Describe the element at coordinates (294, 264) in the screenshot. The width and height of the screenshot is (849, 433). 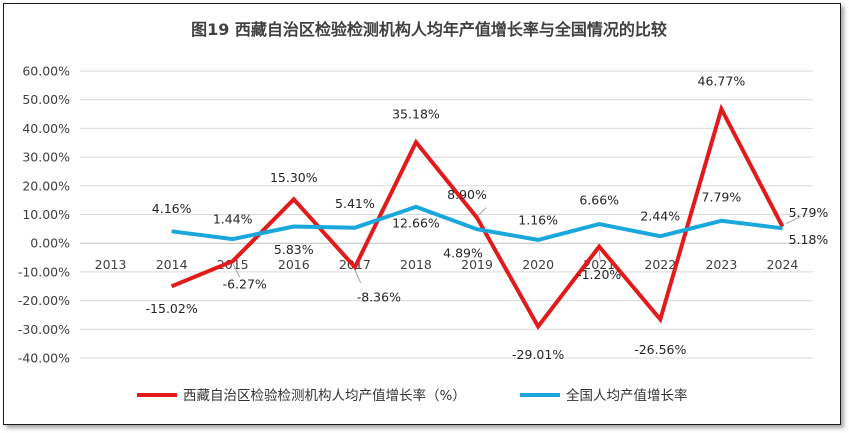
I see `x-tick-label: 2016` at that location.